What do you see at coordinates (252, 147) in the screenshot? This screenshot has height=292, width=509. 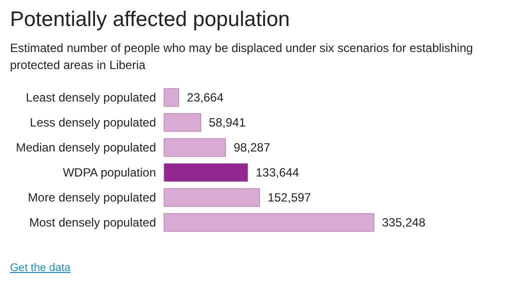 I see `data-label: 98,287` at bounding box center [252, 147].